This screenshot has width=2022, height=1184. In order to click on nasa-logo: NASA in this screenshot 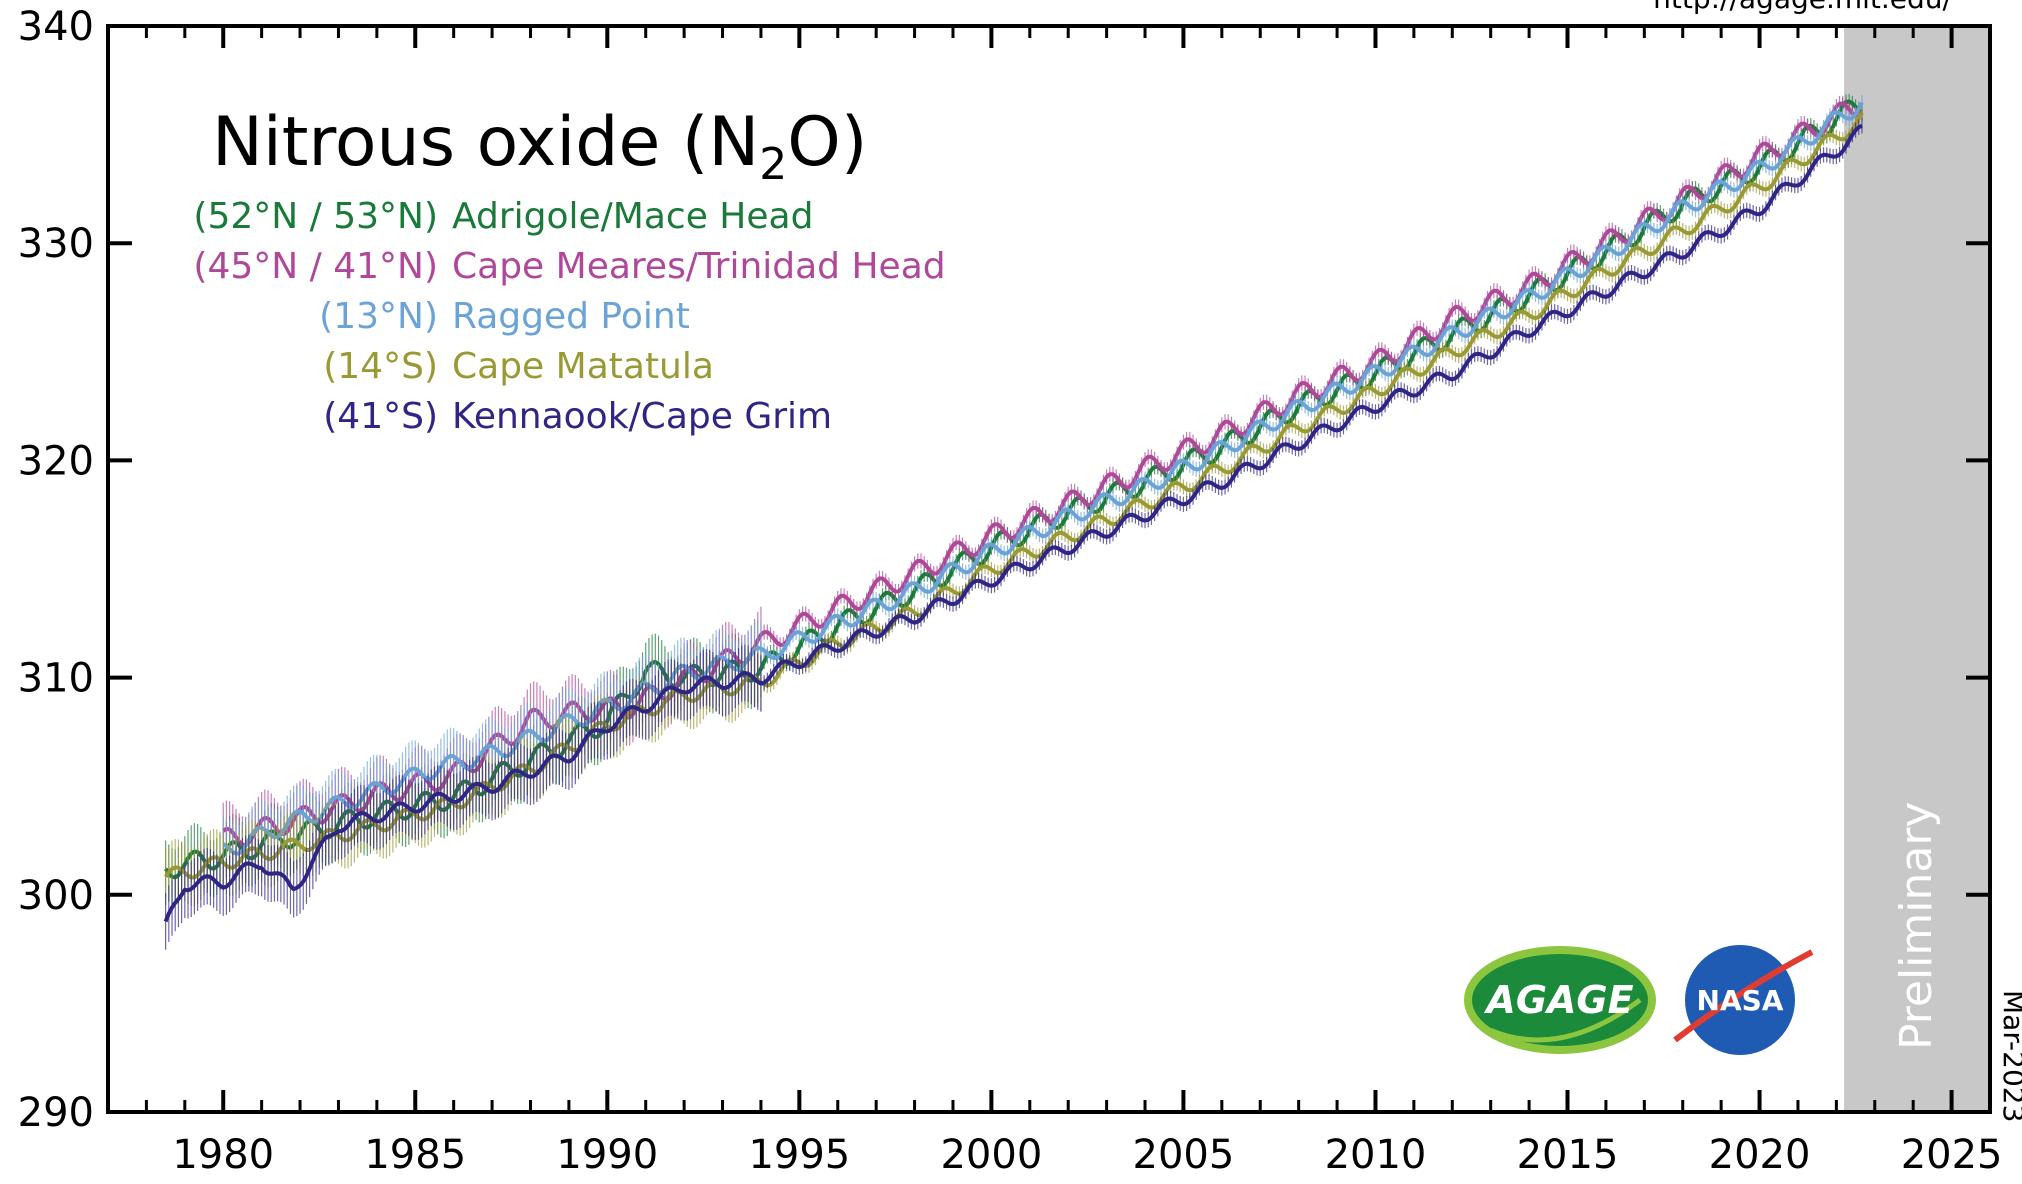, I will do `click(1743, 1000)`.